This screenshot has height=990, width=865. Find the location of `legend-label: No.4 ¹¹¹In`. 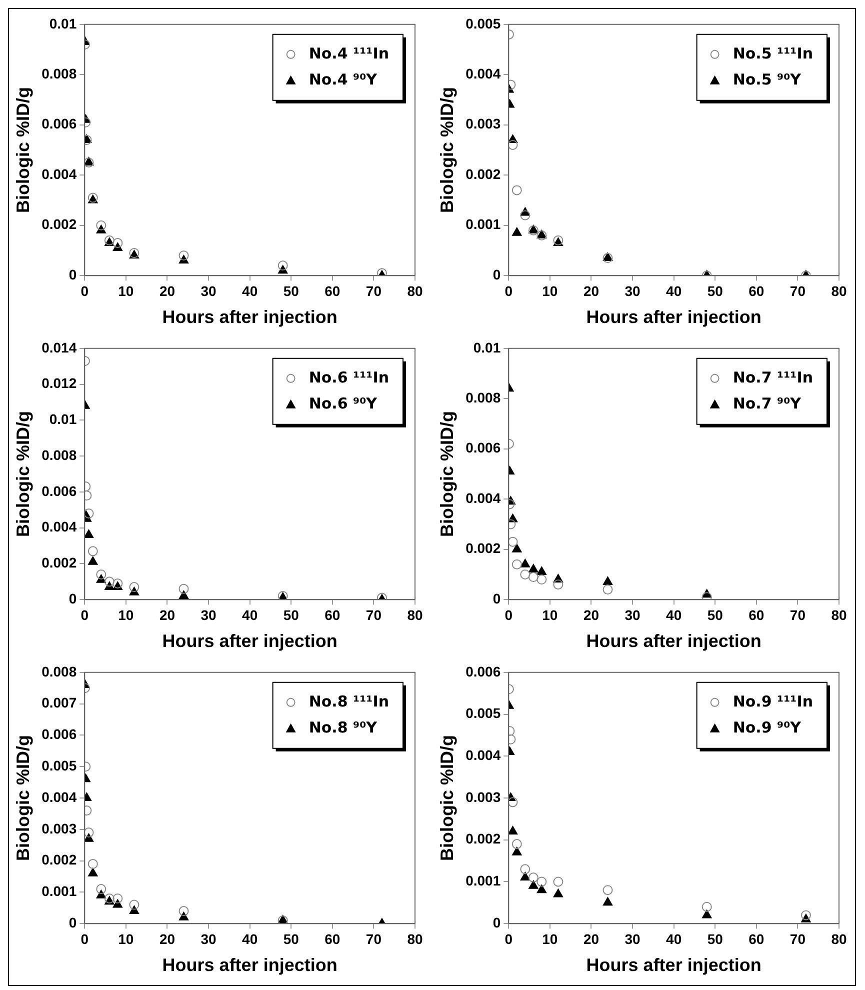

legend-label: No.4 ¹¹¹In is located at coordinates (348, 53).